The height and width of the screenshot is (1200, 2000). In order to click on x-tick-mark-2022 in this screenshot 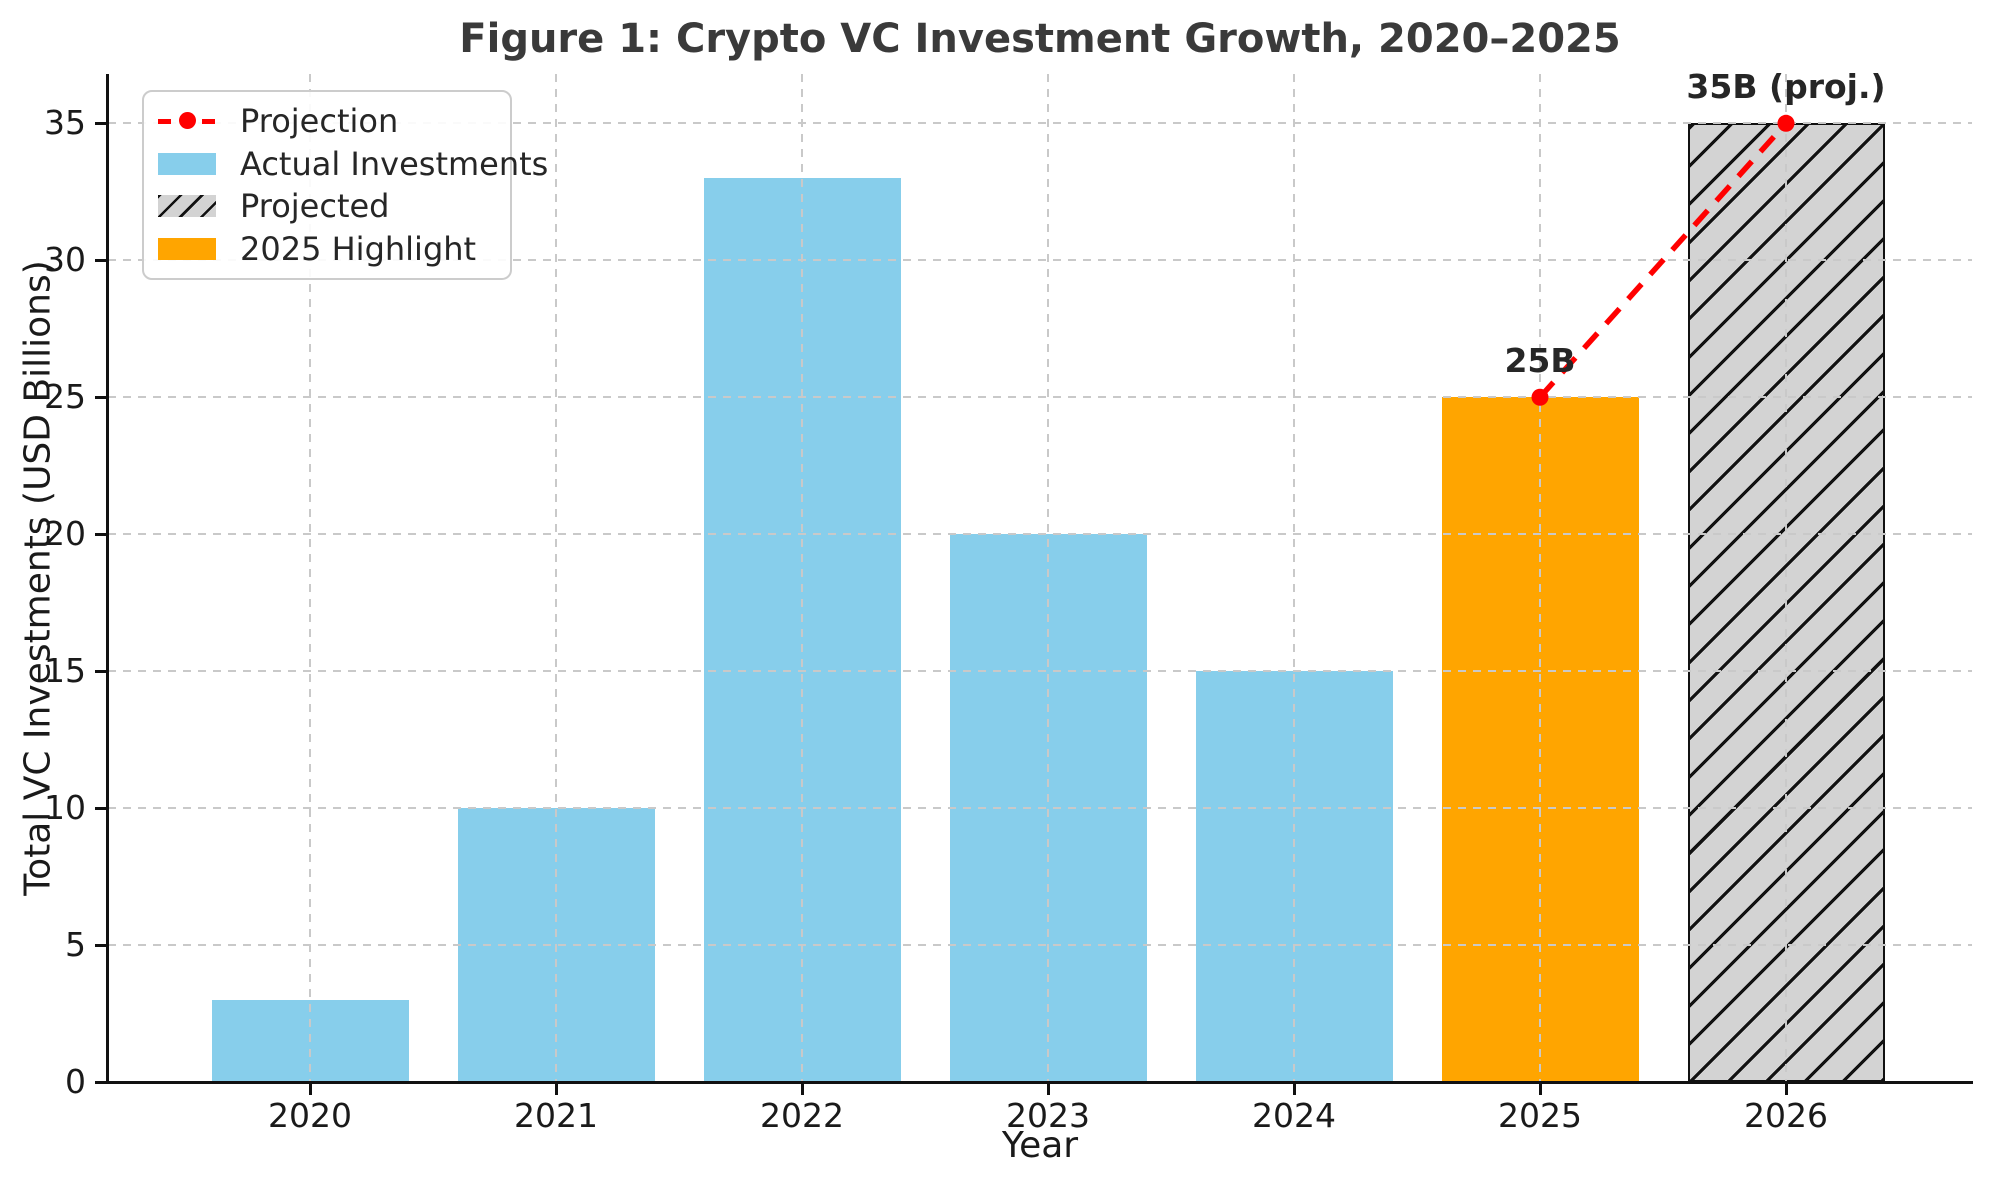, I will do `click(802, 1089)`.